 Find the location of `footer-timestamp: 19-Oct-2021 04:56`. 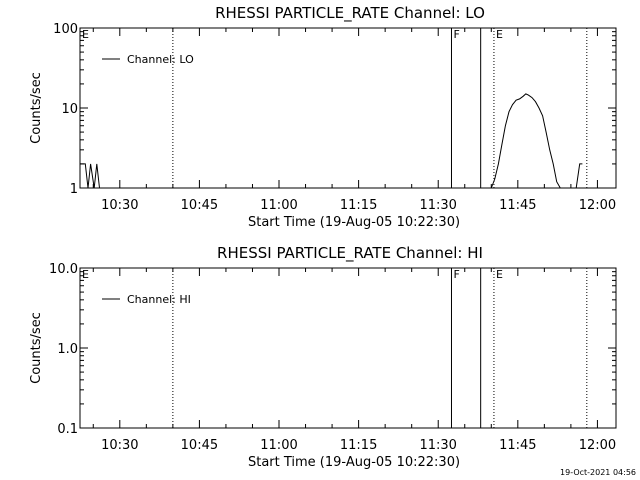

footer-timestamp: 19-Oct-2021 04:56 is located at coordinates (598, 472).